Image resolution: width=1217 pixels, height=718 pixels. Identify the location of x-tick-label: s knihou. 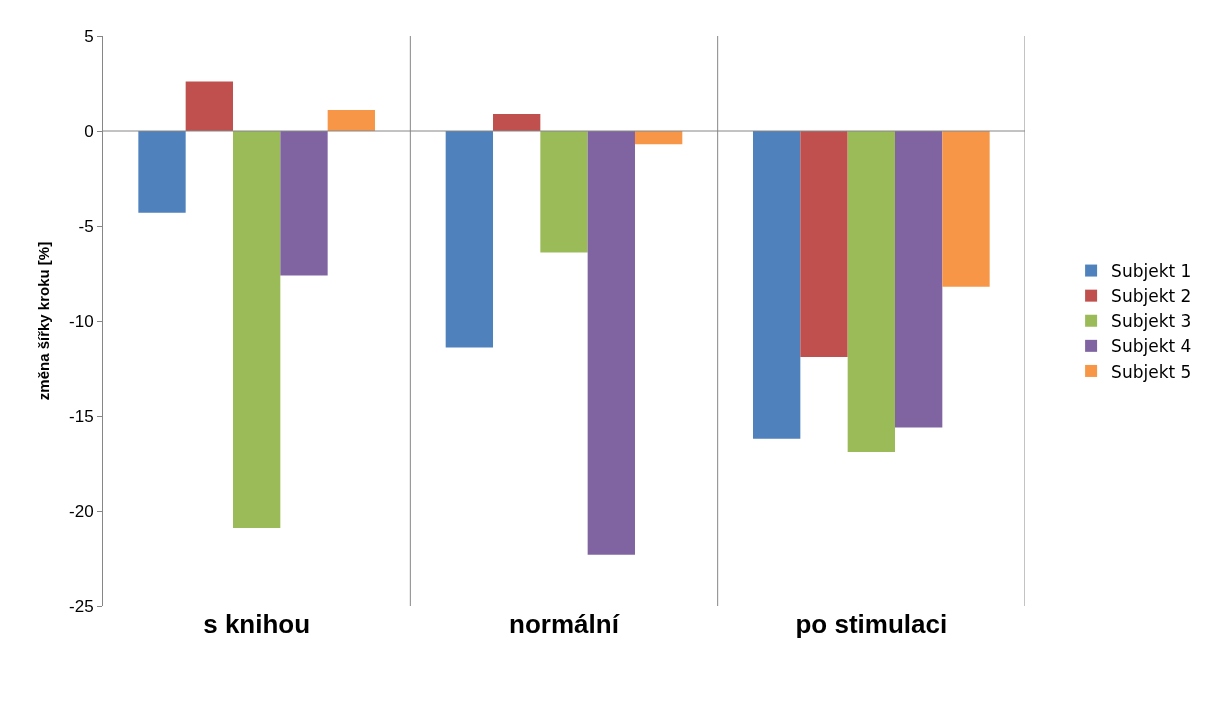
(257, 624).